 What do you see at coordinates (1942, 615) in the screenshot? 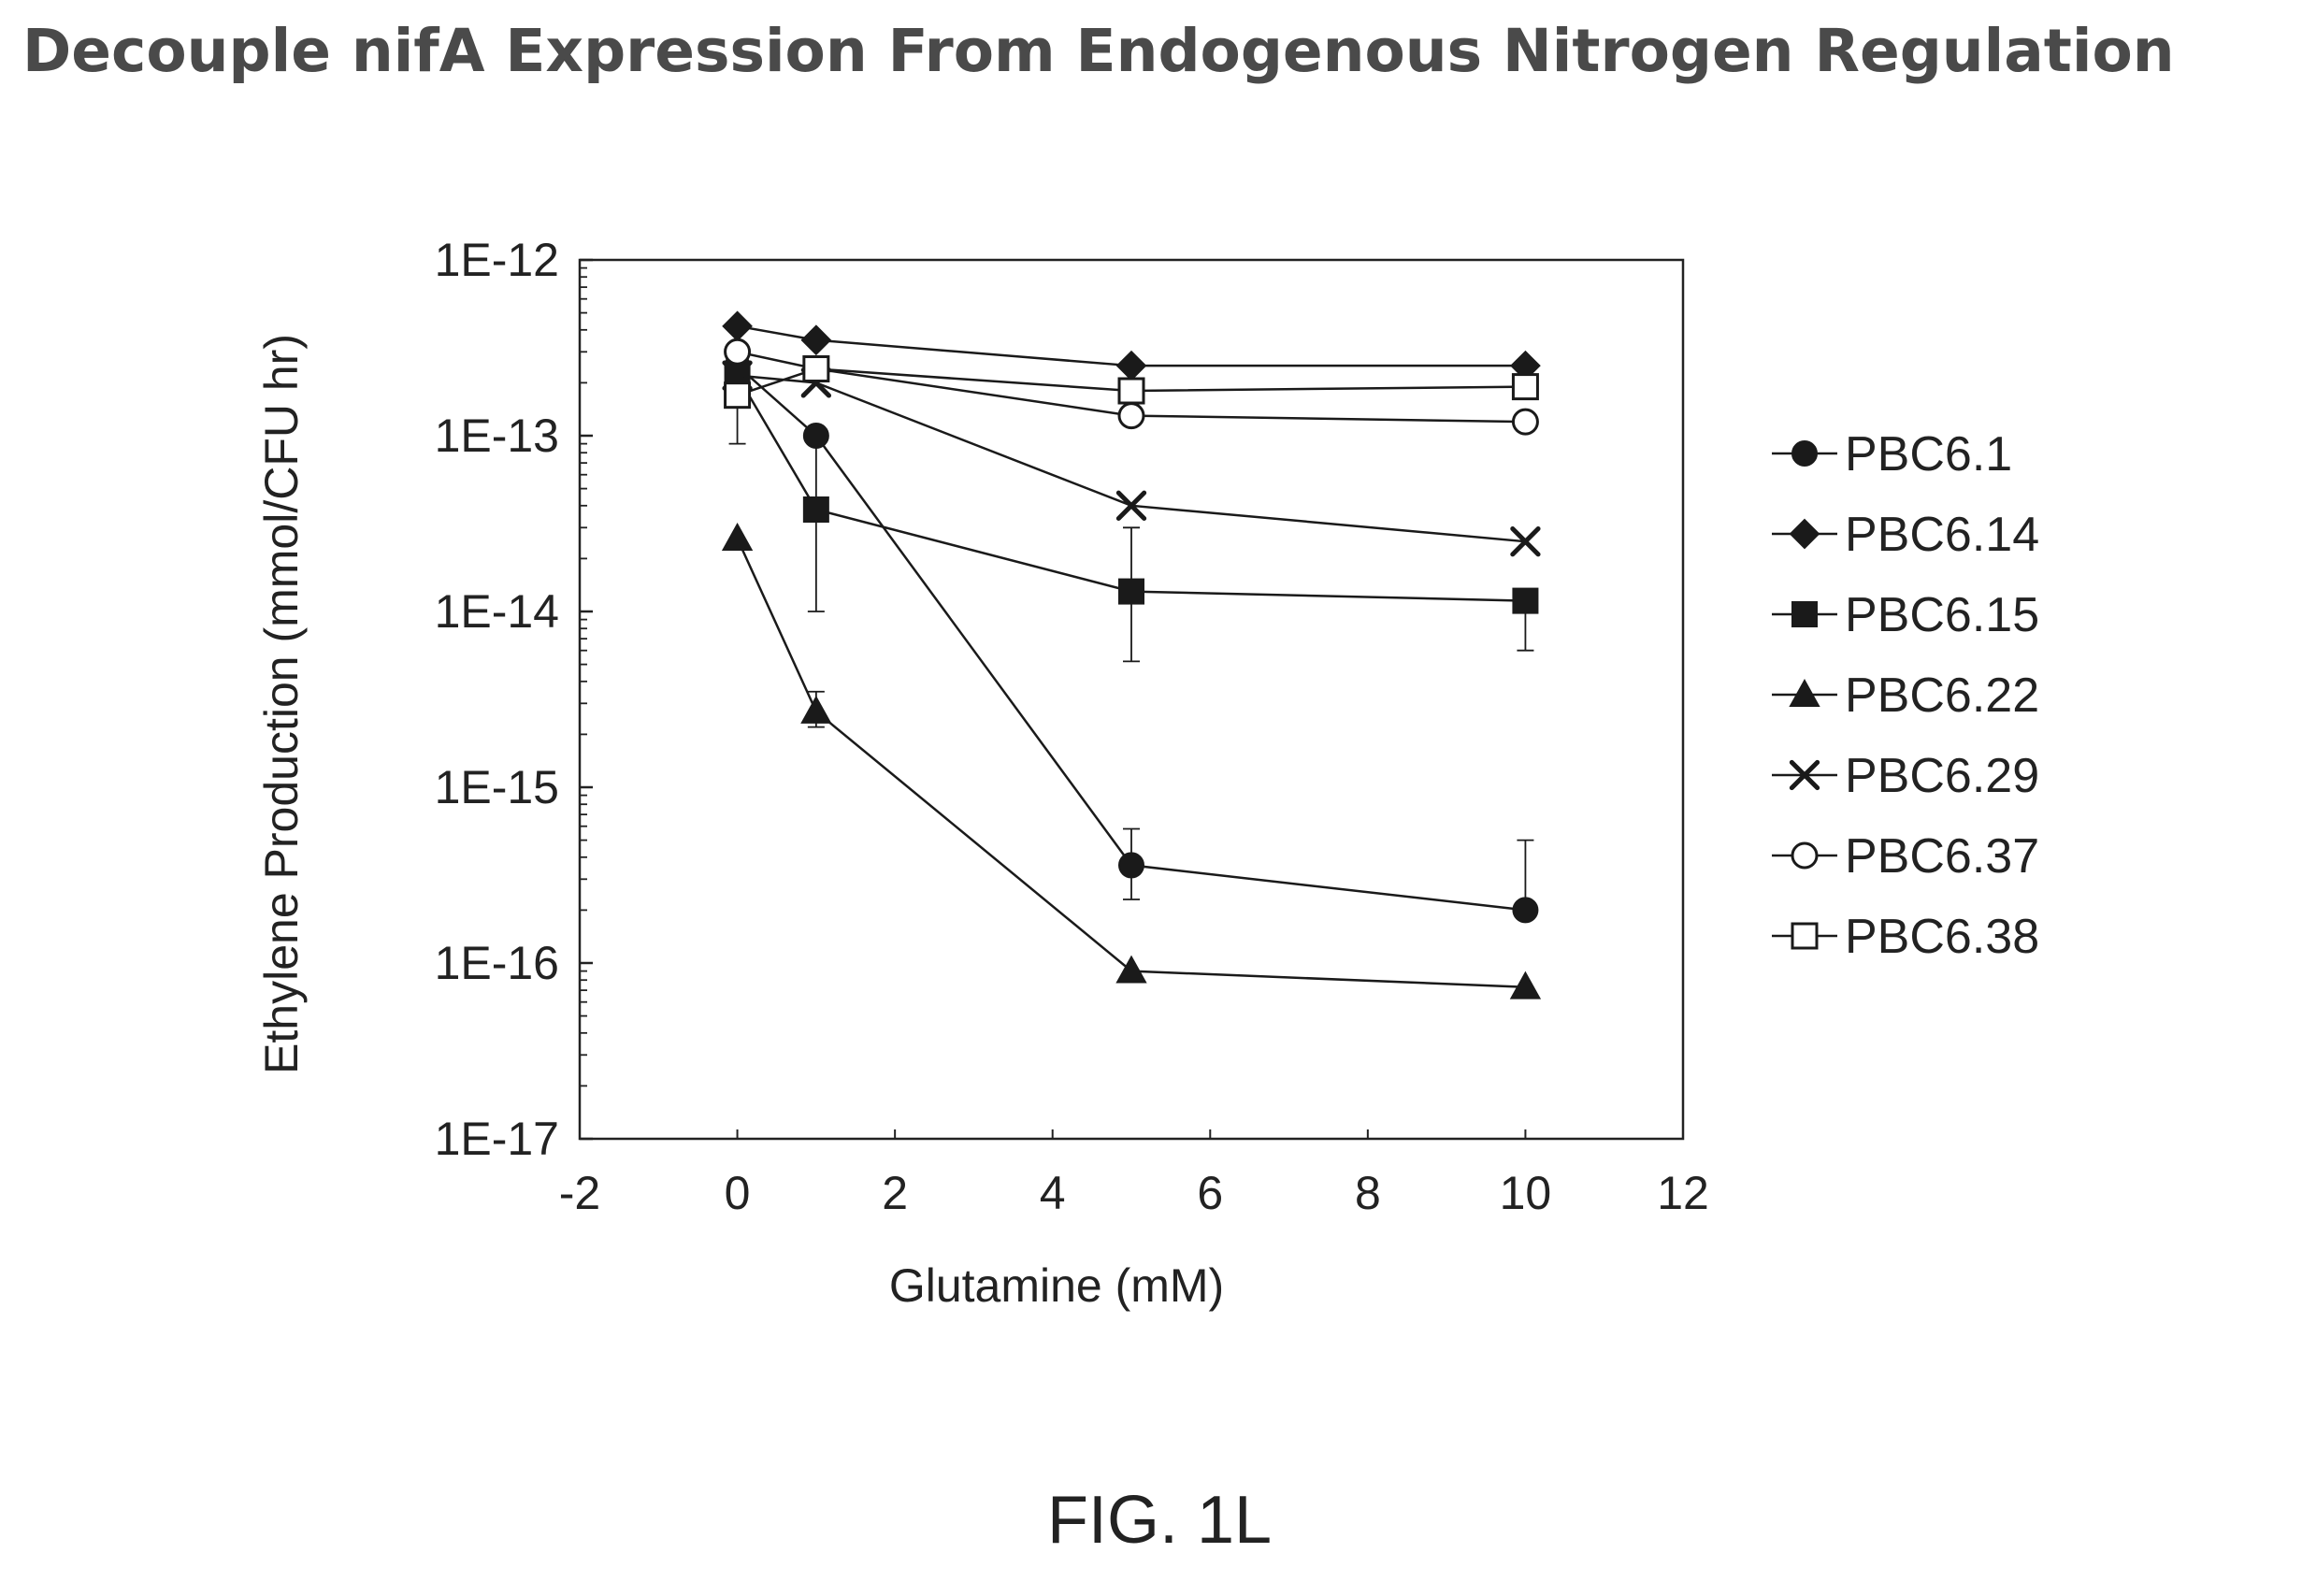
I see `legend-label: PBC6.15` at bounding box center [1942, 615].